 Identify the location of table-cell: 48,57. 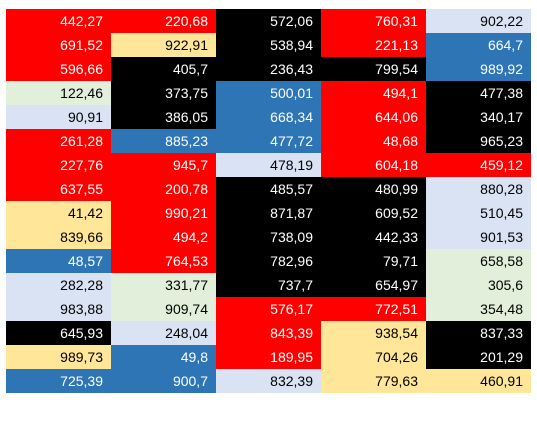
(58, 261).